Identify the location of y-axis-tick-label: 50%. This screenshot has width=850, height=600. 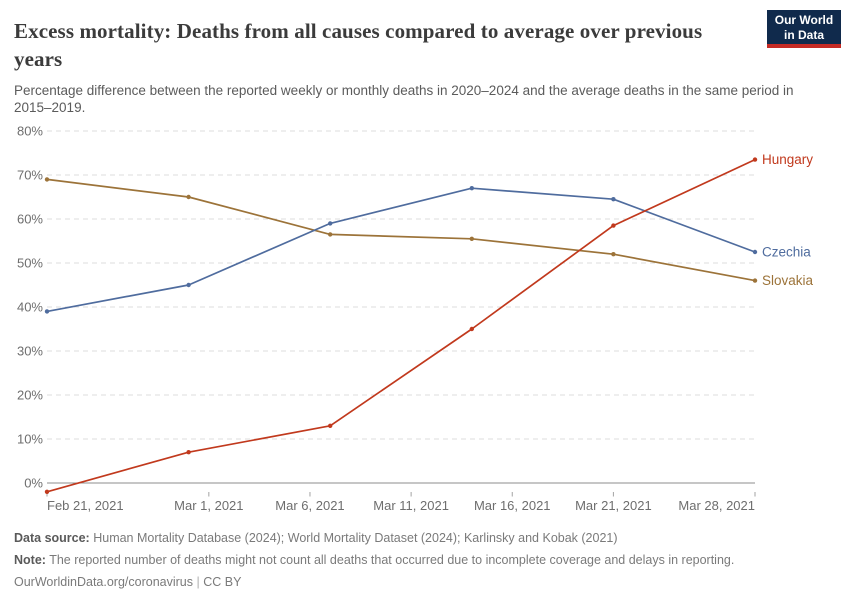
(30, 263).